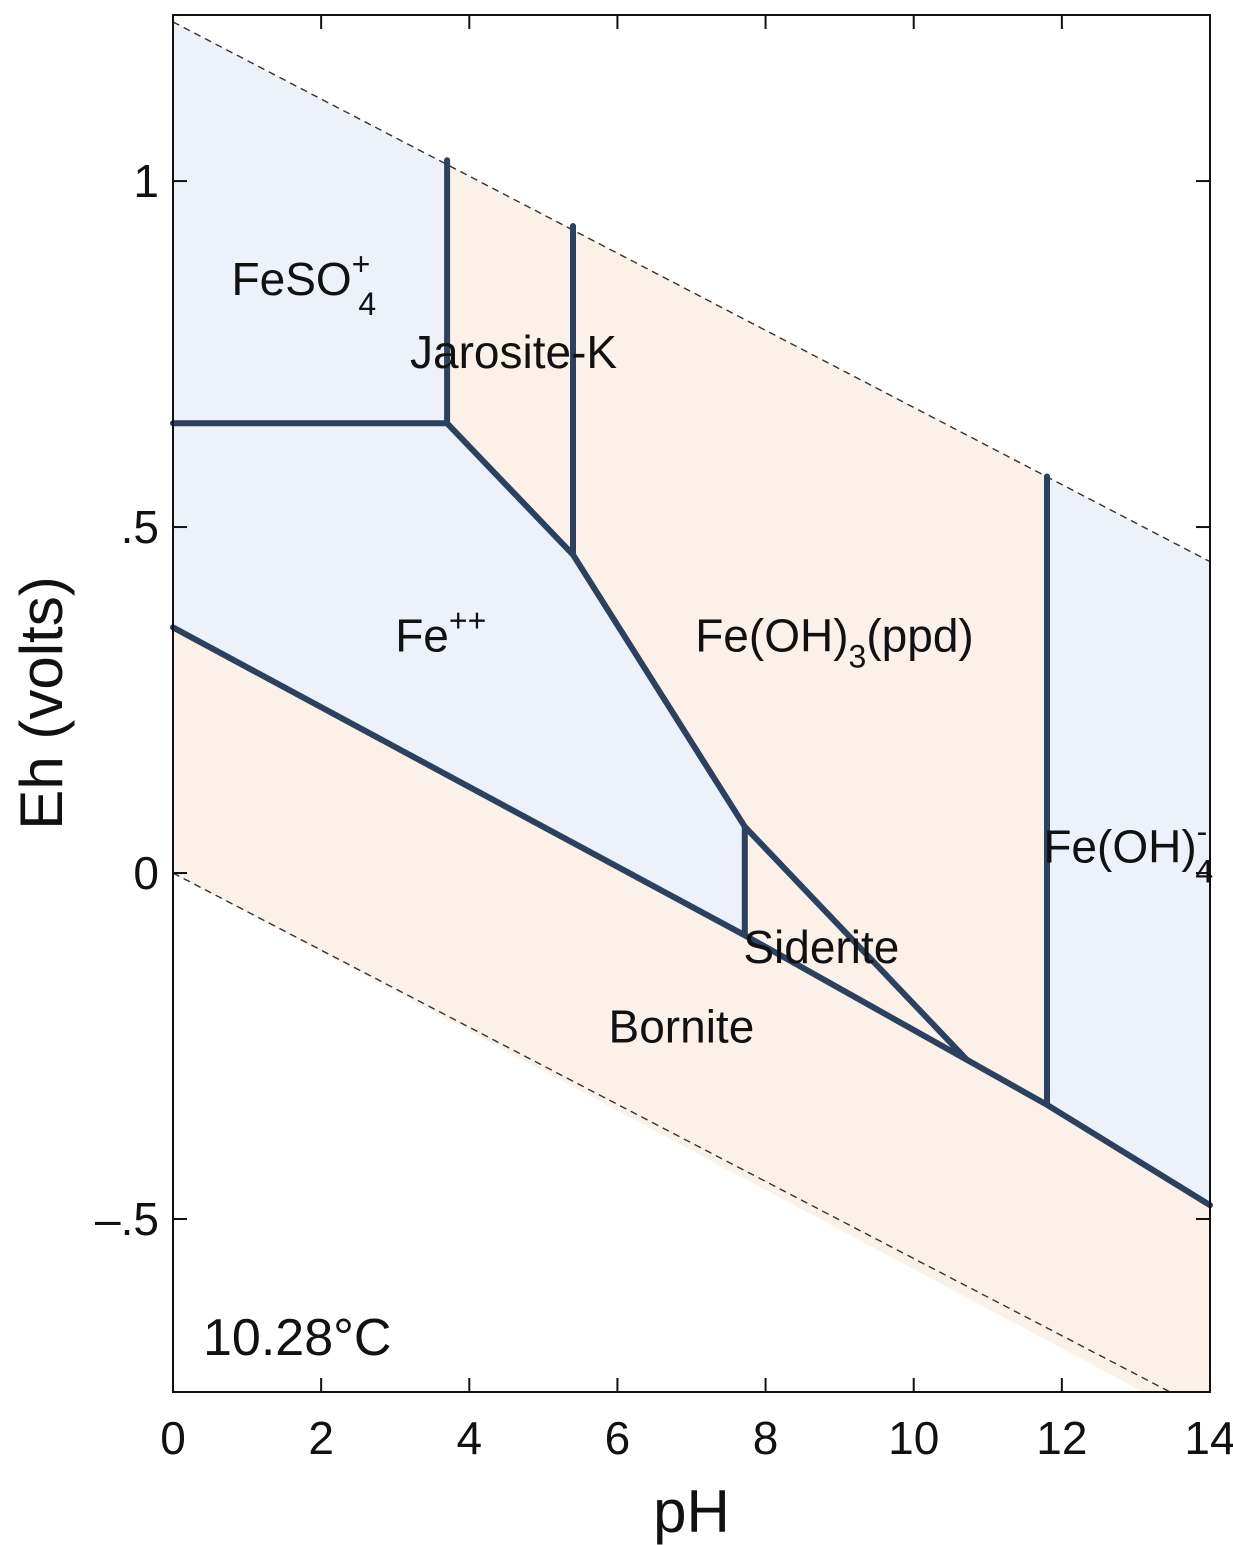 The image size is (1233, 1545). Describe the element at coordinates (469, 1438) in the screenshot. I see `x-tick-label: 4` at that location.